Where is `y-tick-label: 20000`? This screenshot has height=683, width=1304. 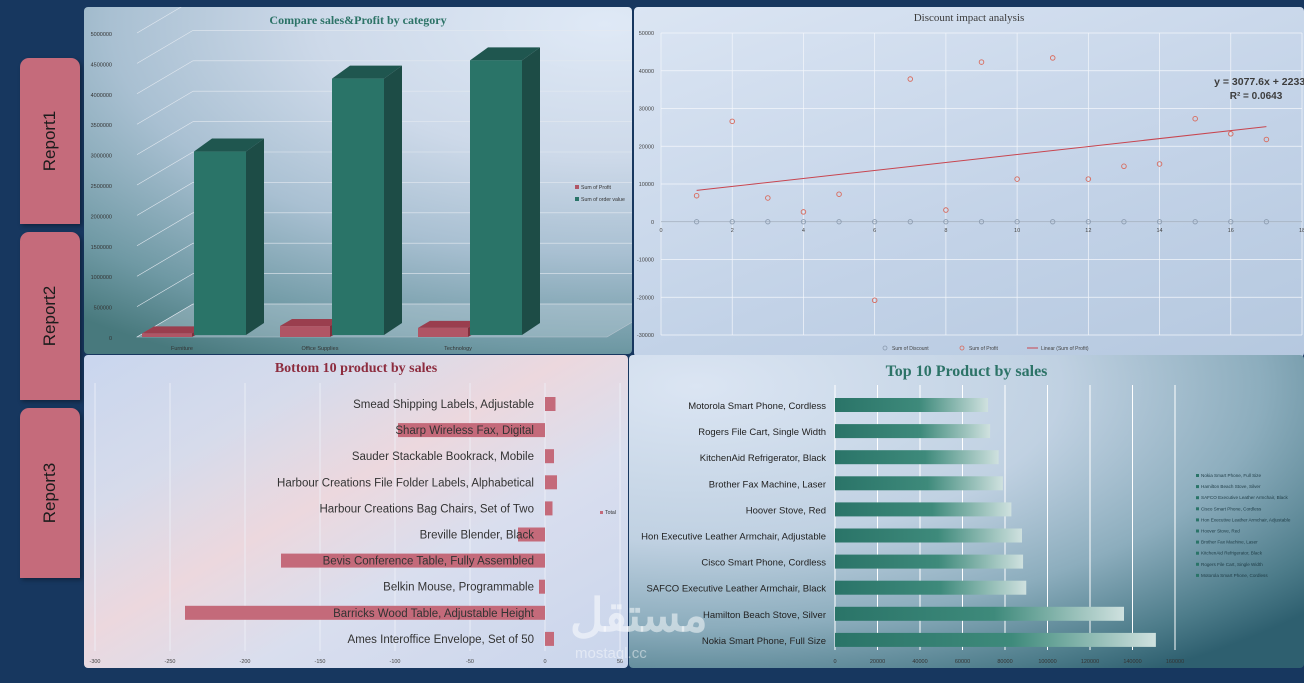
y-tick-label: 20000 is located at coordinates (646, 147).